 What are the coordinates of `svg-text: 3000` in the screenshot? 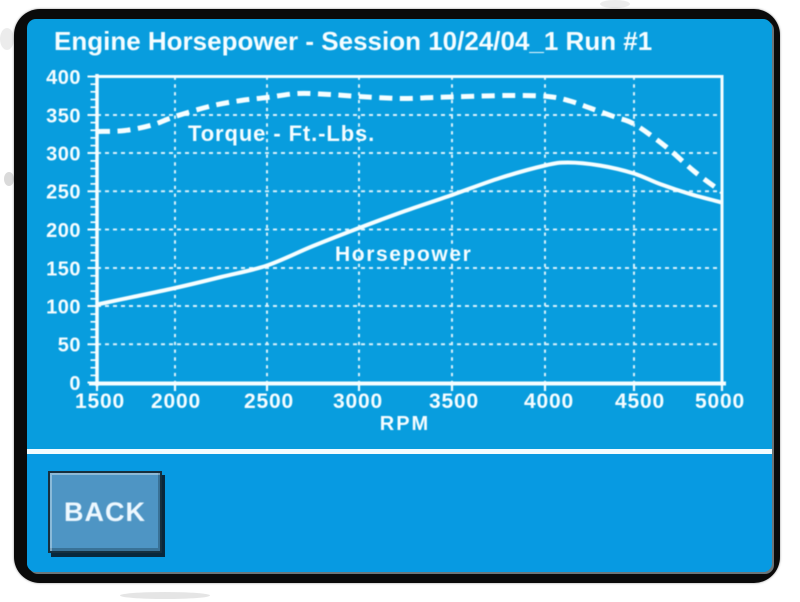 It's located at (358, 401).